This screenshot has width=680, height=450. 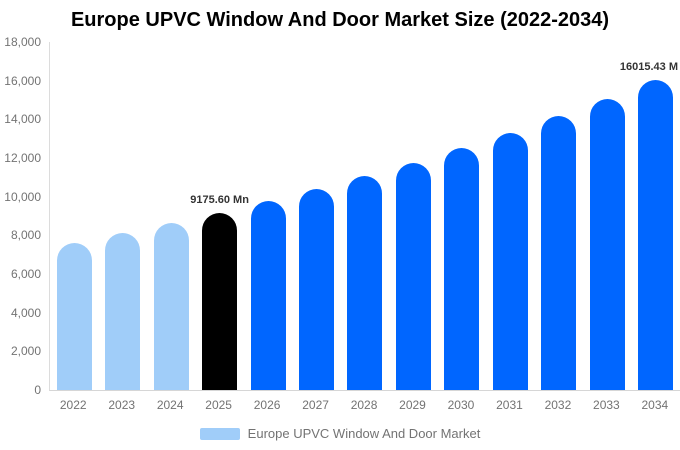 I want to click on value-label-2034: 16015.43 M, so click(x=648, y=67).